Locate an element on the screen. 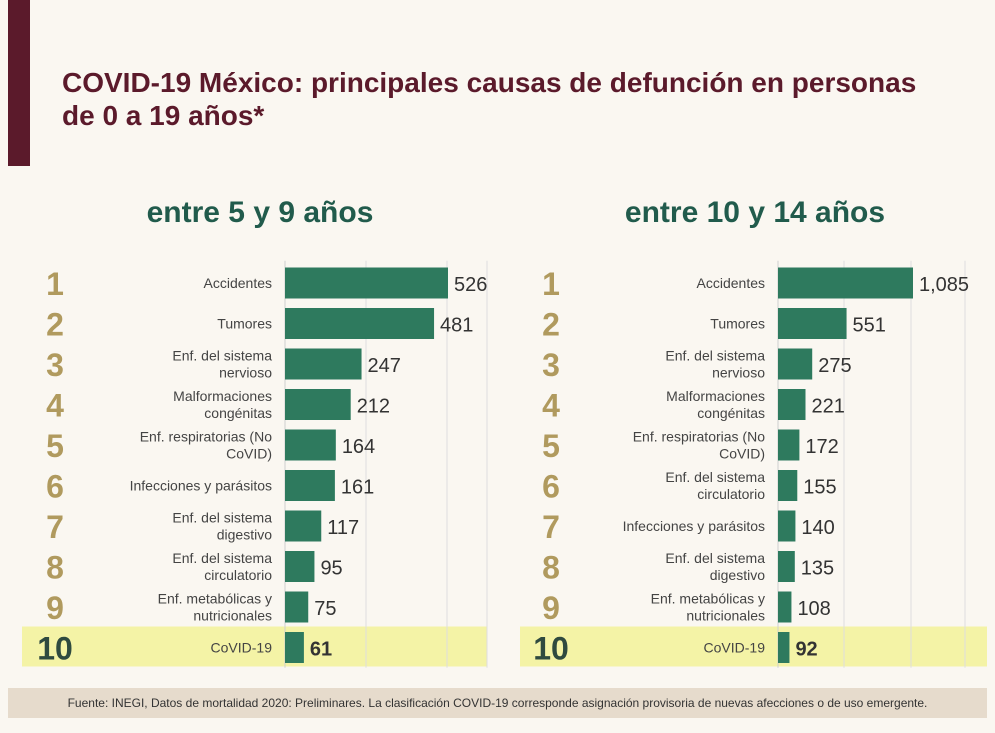 The image size is (995, 733). value-label: 164 is located at coordinates (358, 447).